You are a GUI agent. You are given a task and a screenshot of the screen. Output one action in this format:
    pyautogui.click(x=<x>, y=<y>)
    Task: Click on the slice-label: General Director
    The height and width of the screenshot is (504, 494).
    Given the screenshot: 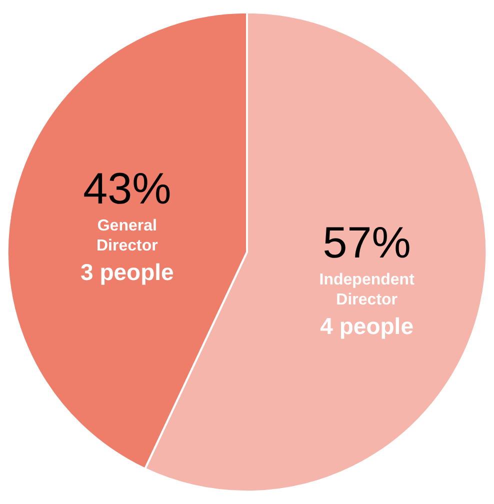 What is the action you would take?
    pyautogui.click(x=127, y=236)
    